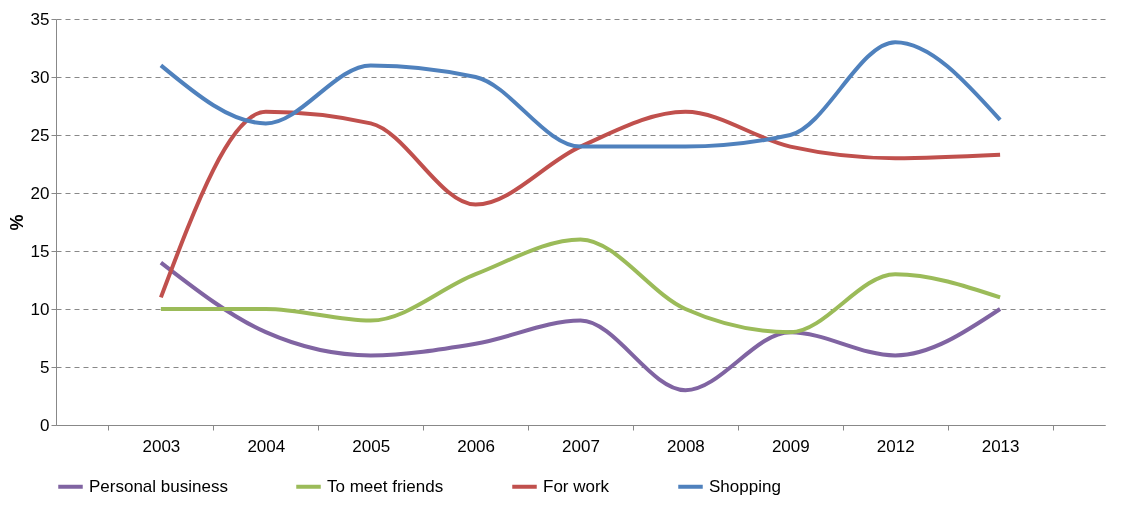 This screenshot has height=517, width=1133. Describe the element at coordinates (40, 77) in the screenshot. I see `y-tick-label: 30` at that location.